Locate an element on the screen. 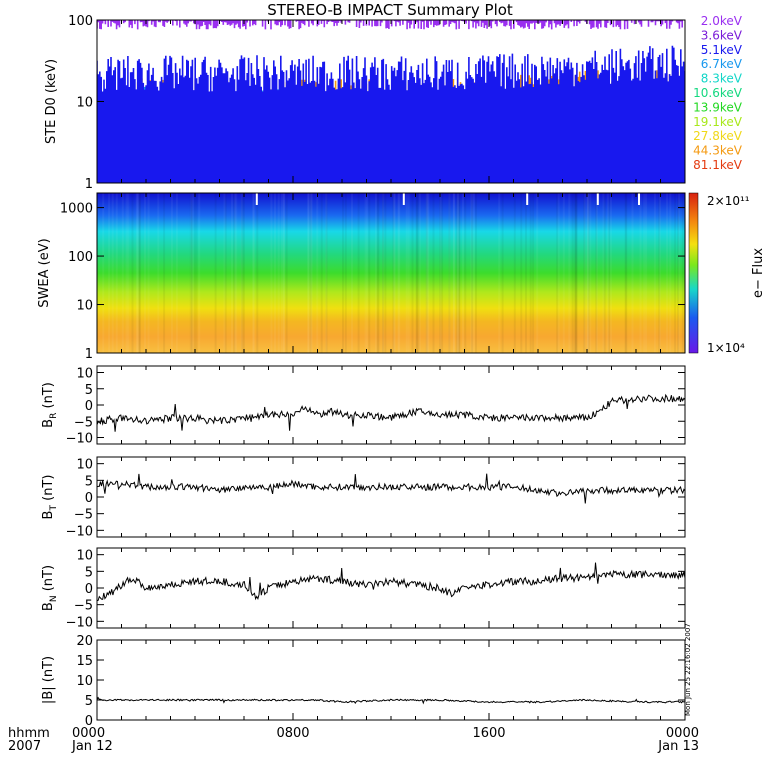 This screenshot has height=780, width=780. colorbar-min-label: 1×10⁴ is located at coordinates (726, 348).